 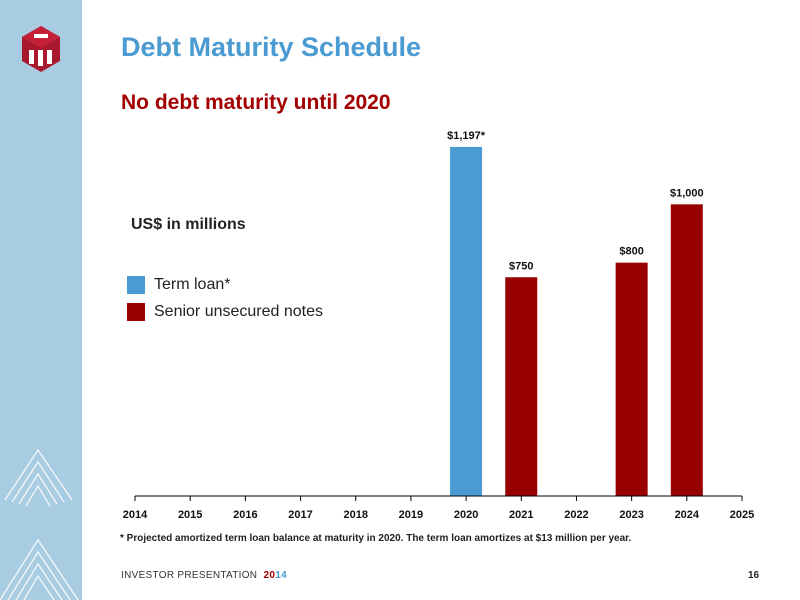 What do you see at coordinates (466, 515) in the screenshot?
I see `x-tick-label-2020: 2020` at bounding box center [466, 515].